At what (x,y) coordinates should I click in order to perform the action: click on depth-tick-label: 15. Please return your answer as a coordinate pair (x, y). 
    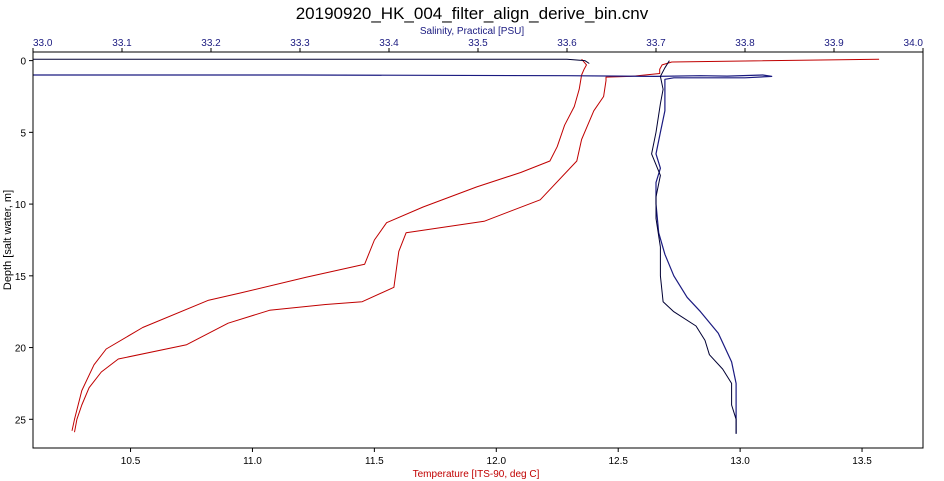
    Looking at the image, I should click on (21, 277).